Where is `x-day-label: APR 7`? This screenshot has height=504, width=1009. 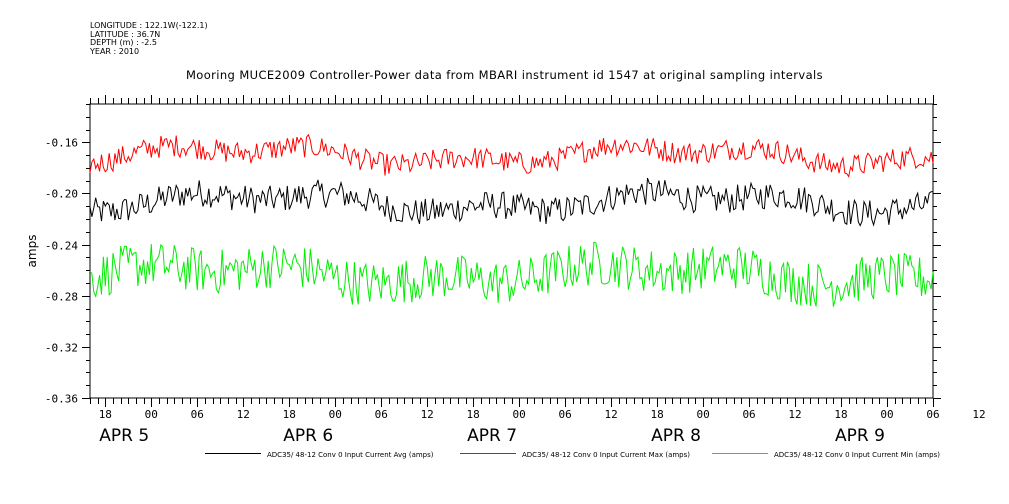
x-day-label: APR 7 is located at coordinates (492, 436).